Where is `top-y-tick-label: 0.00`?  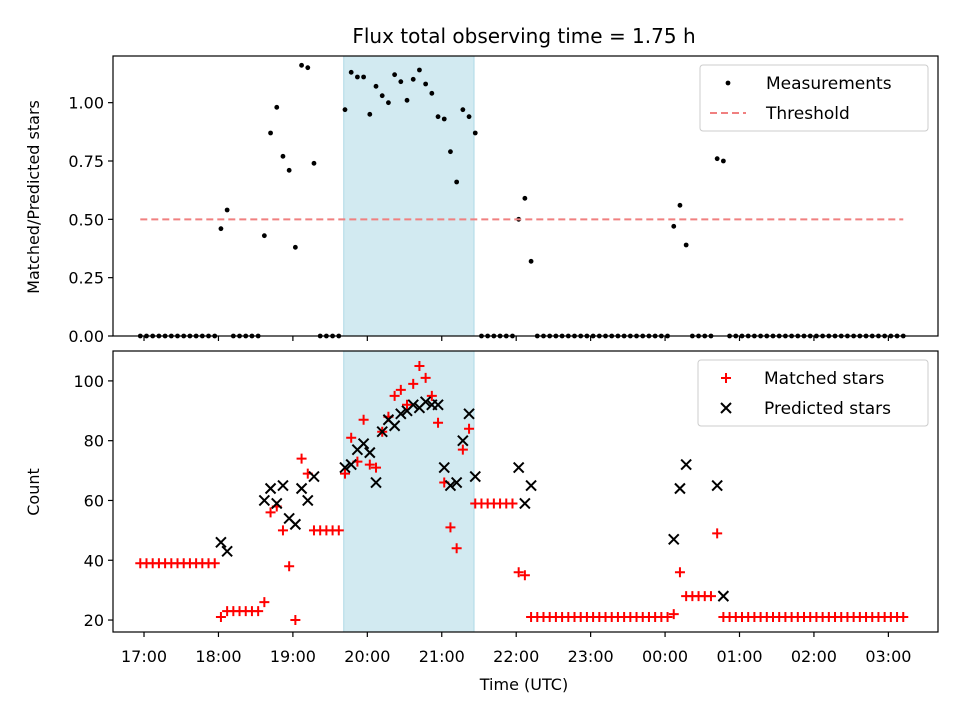
top-y-tick-label: 0.00 is located at coordinates (86, 336).